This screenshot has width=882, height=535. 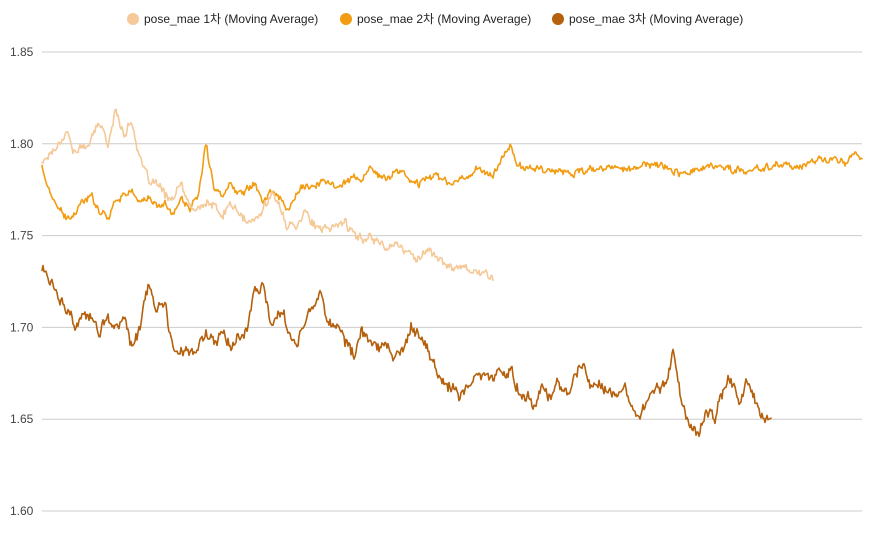 What do you see at coordinates (452, 182) in the screenshot?
I see `series-line` at bounding box center [452, 182].